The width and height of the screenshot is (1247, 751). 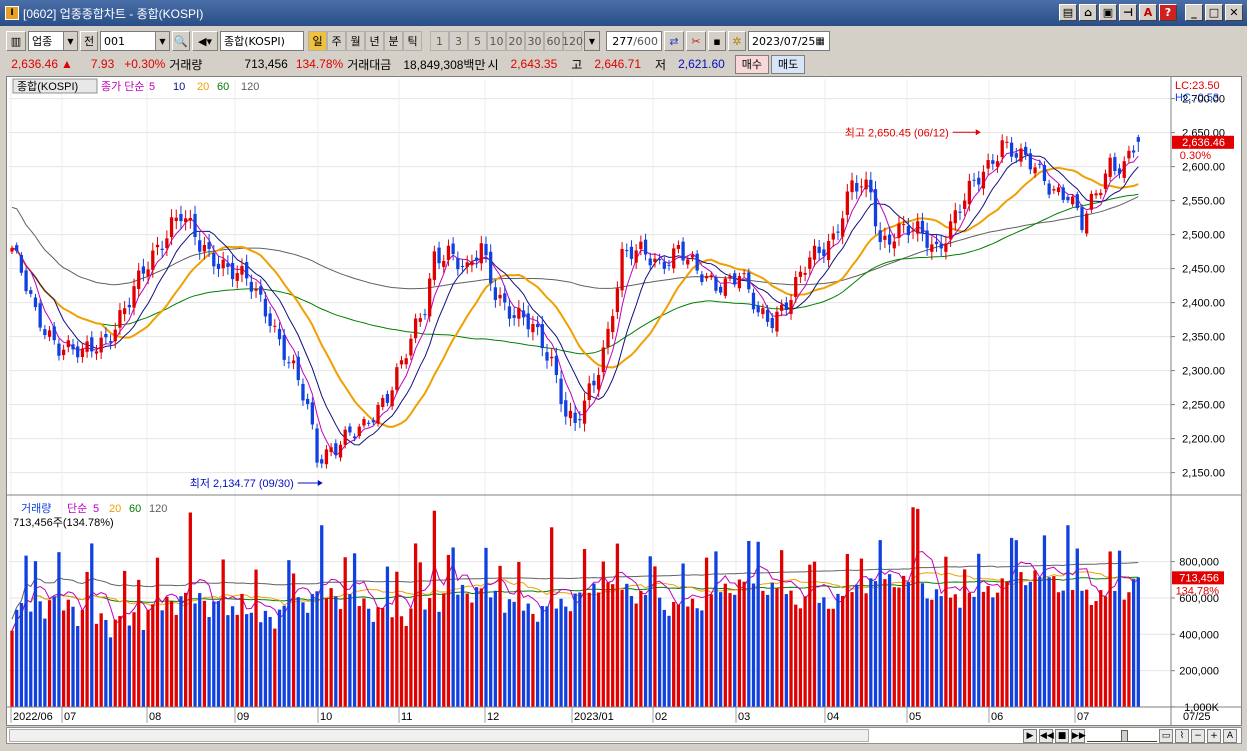 I want to click on count-input: 277 /600, so click(x=634, y=41).